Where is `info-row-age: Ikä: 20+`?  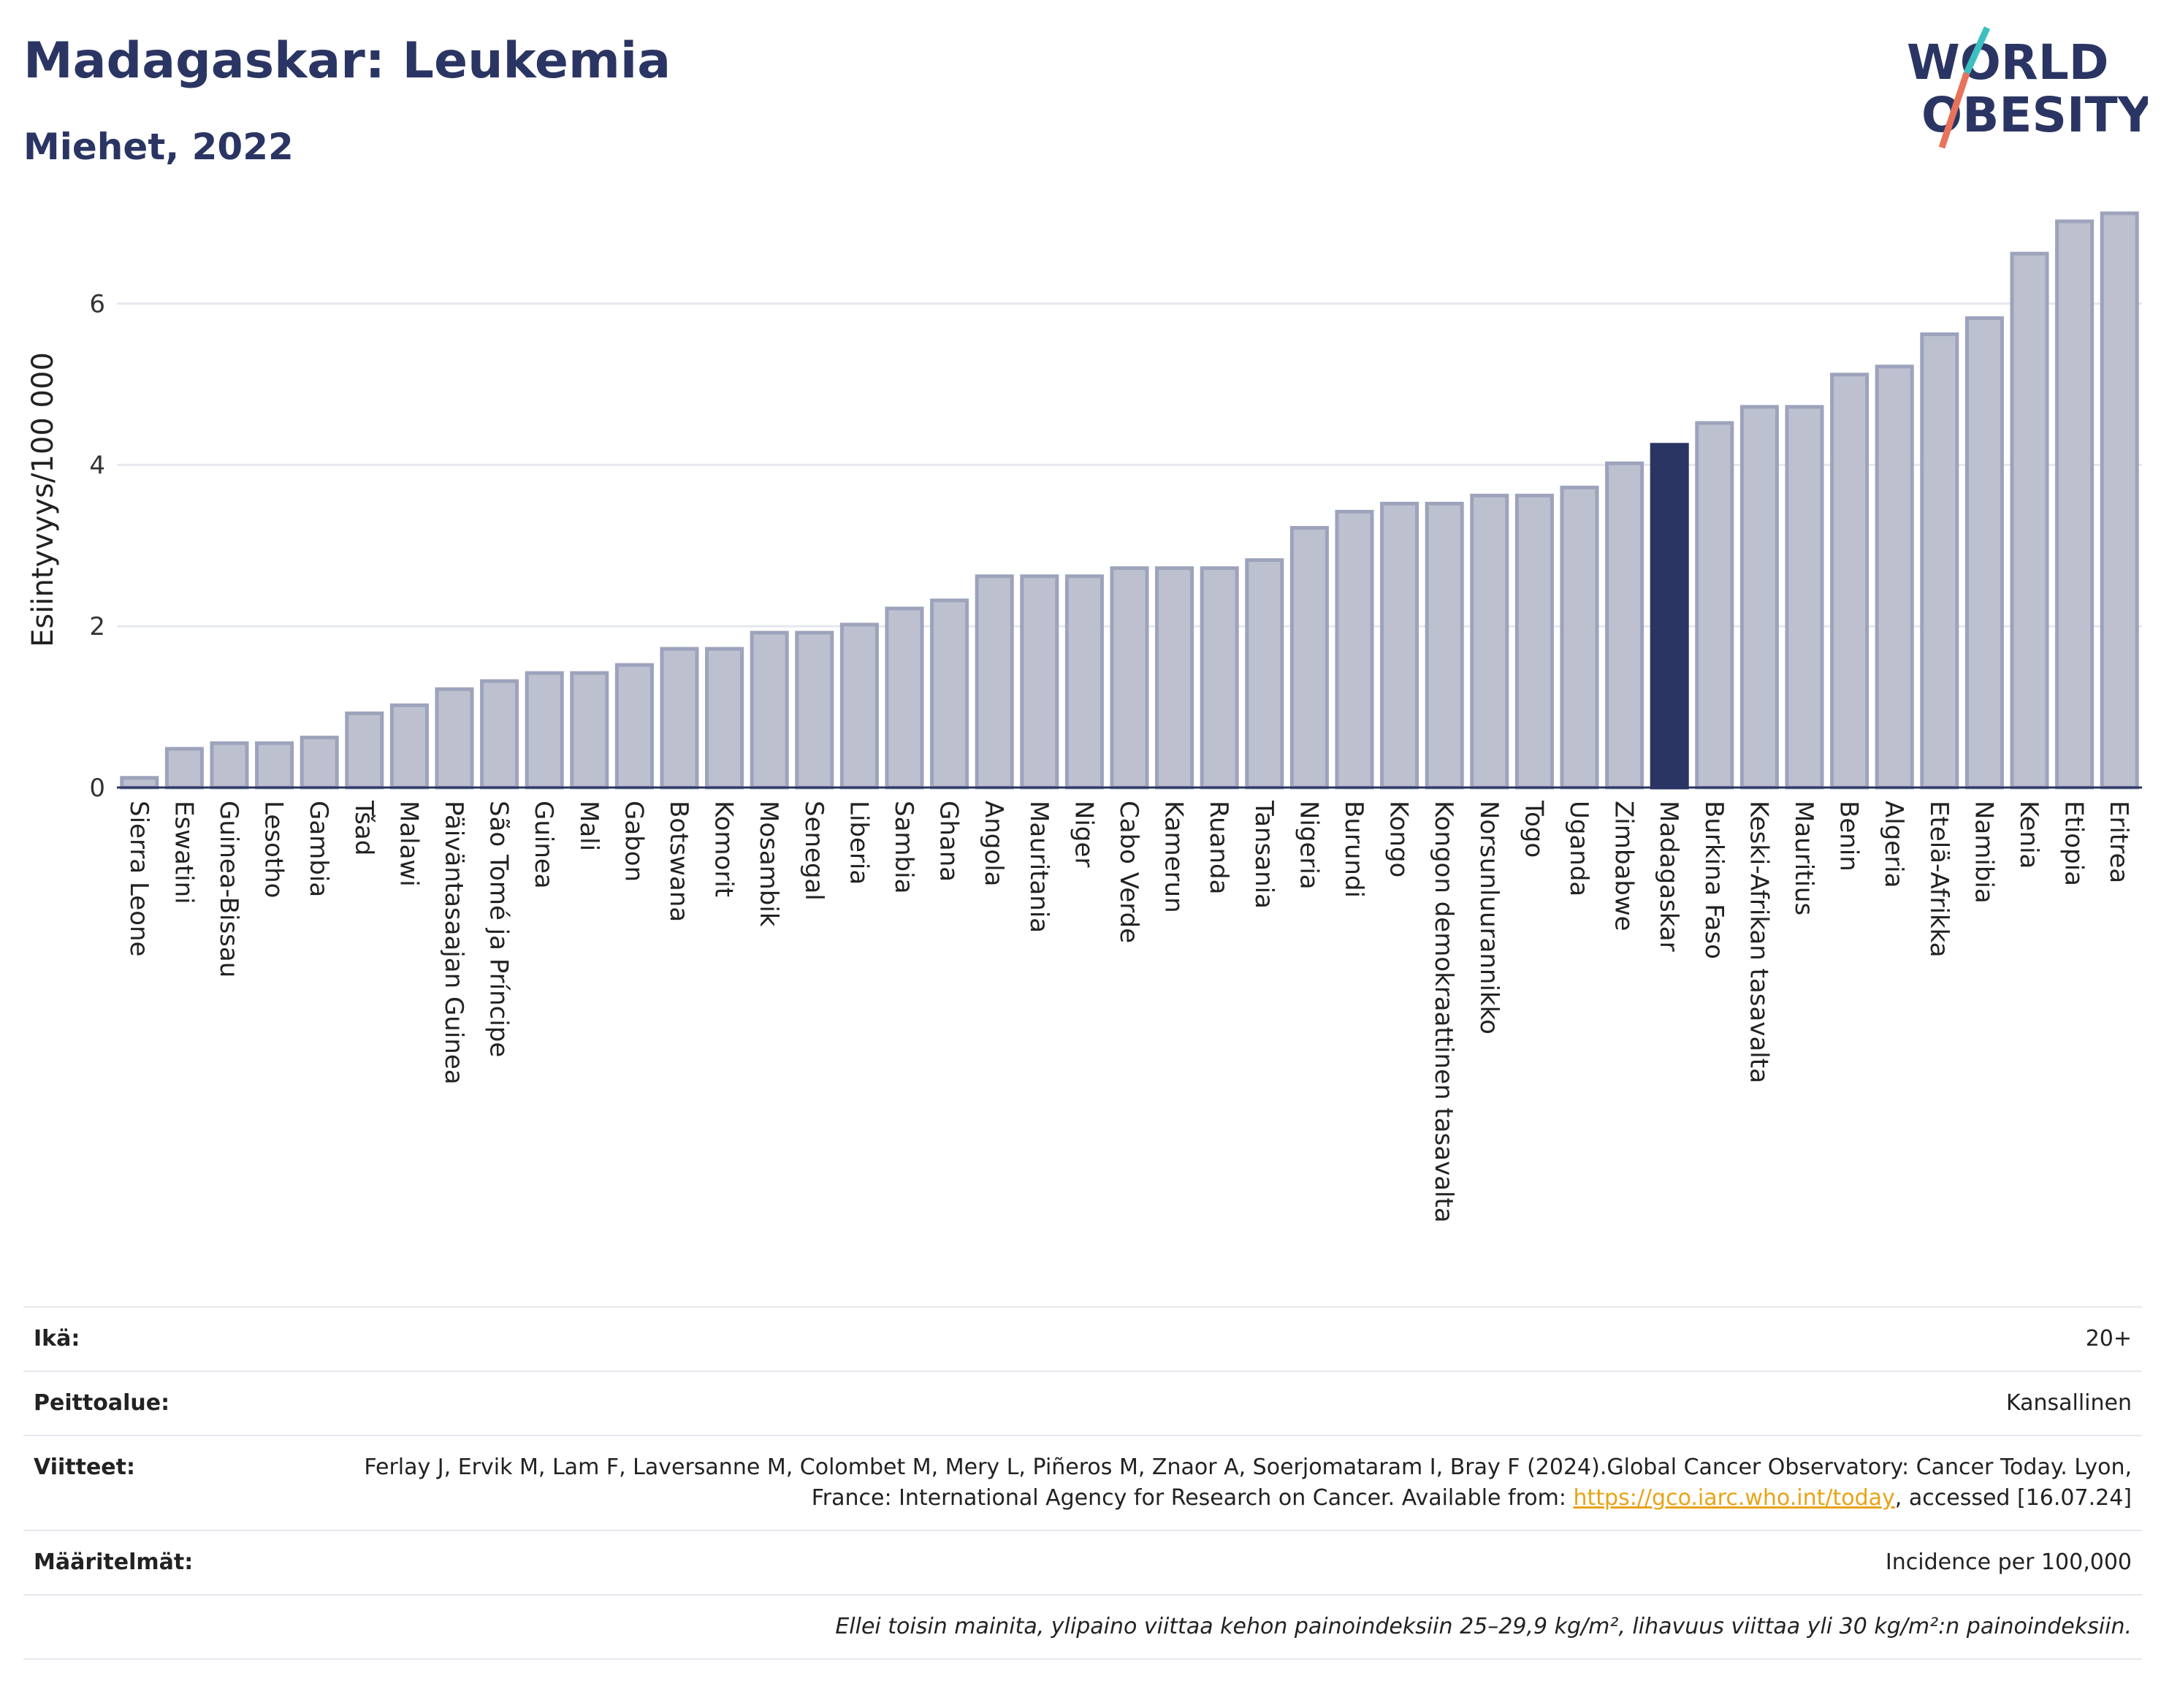
info-row-age: Ikä: 20+ is located at coordinates (1082, 1338).